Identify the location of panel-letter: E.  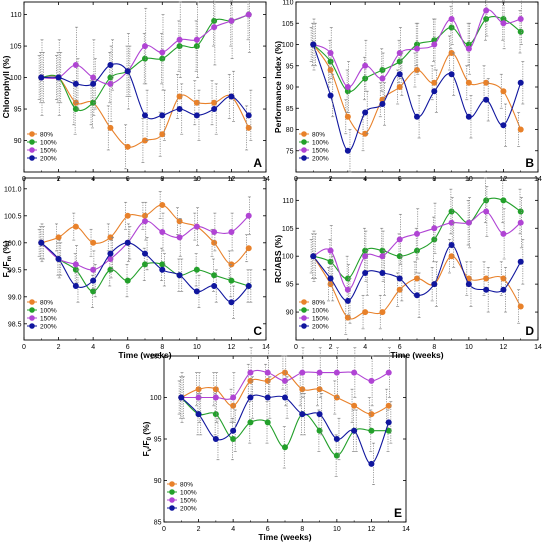
(398, 513).